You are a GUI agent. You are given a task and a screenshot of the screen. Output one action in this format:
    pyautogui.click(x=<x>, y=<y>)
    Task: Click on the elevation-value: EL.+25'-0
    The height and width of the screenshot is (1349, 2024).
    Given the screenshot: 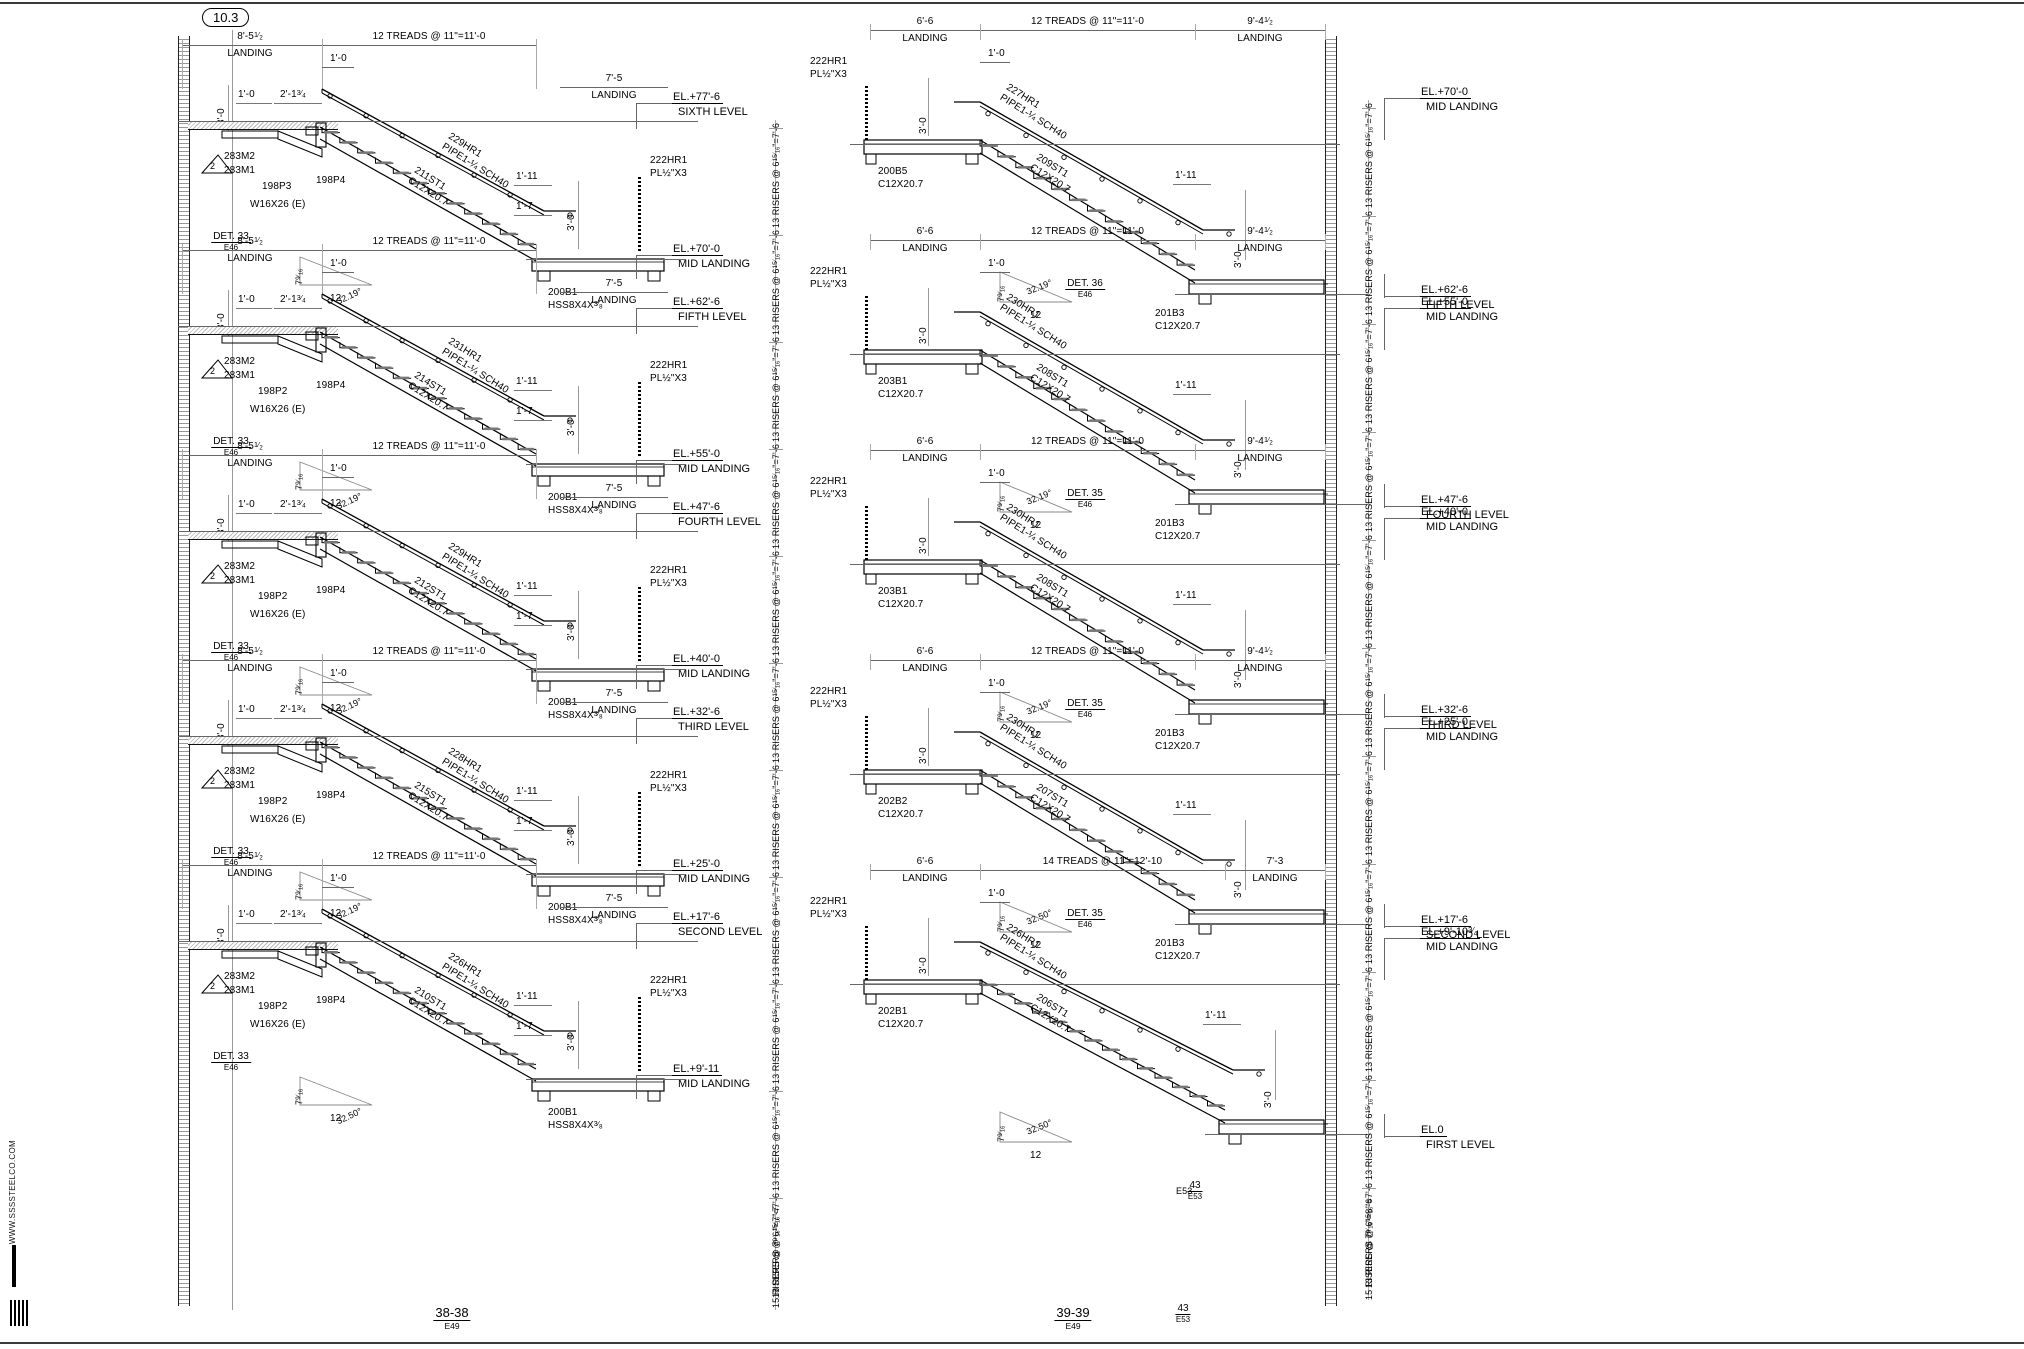 What is the action you would take?
    pyautogui.click(x=1446, y=722)
    